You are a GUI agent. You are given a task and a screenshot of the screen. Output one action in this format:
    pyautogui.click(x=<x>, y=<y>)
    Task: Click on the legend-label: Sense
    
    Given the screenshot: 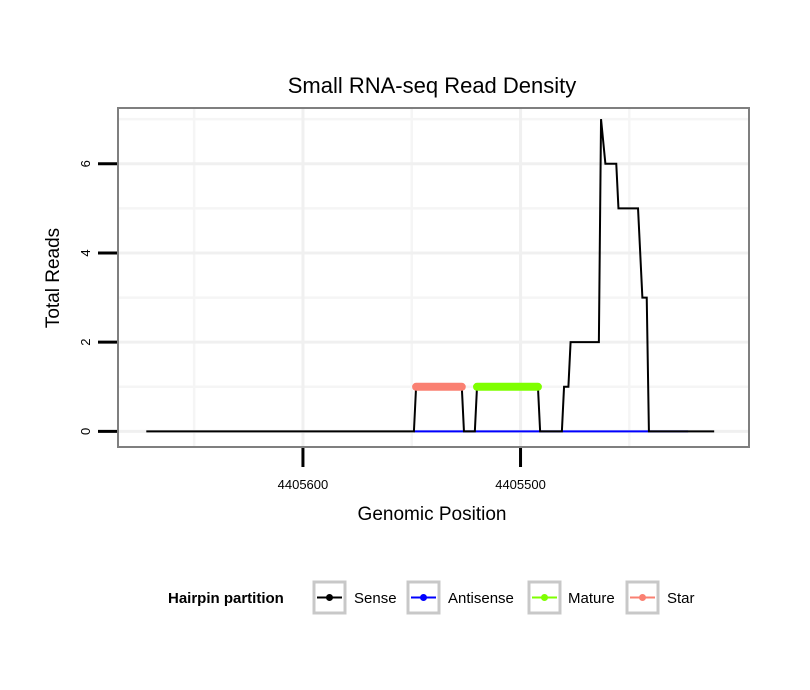 What is the action you would take?
    pyautogui.click(x=375, y=598)
    